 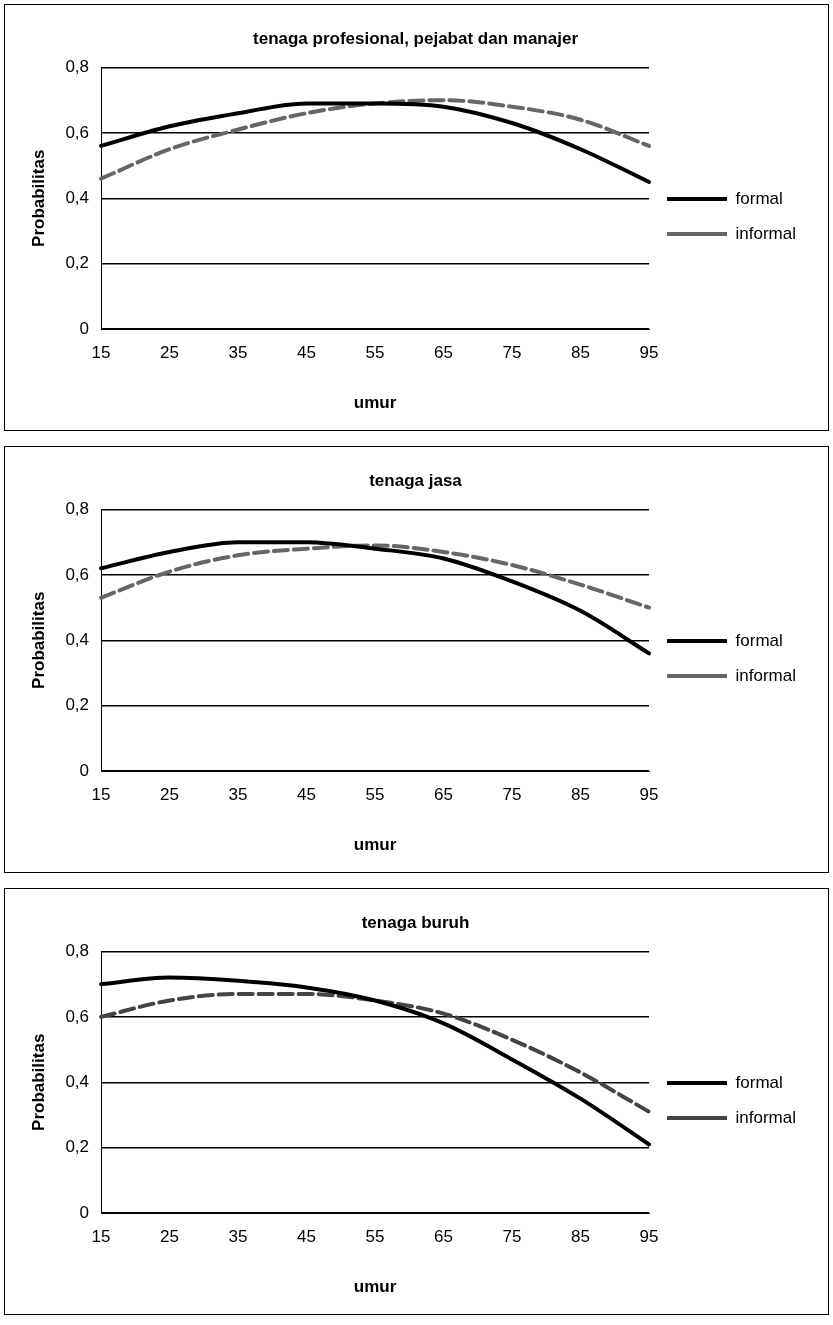 I want to click on chart-title: tenaga profesional, pejabat dan manajer, so click(x=416, y=38).